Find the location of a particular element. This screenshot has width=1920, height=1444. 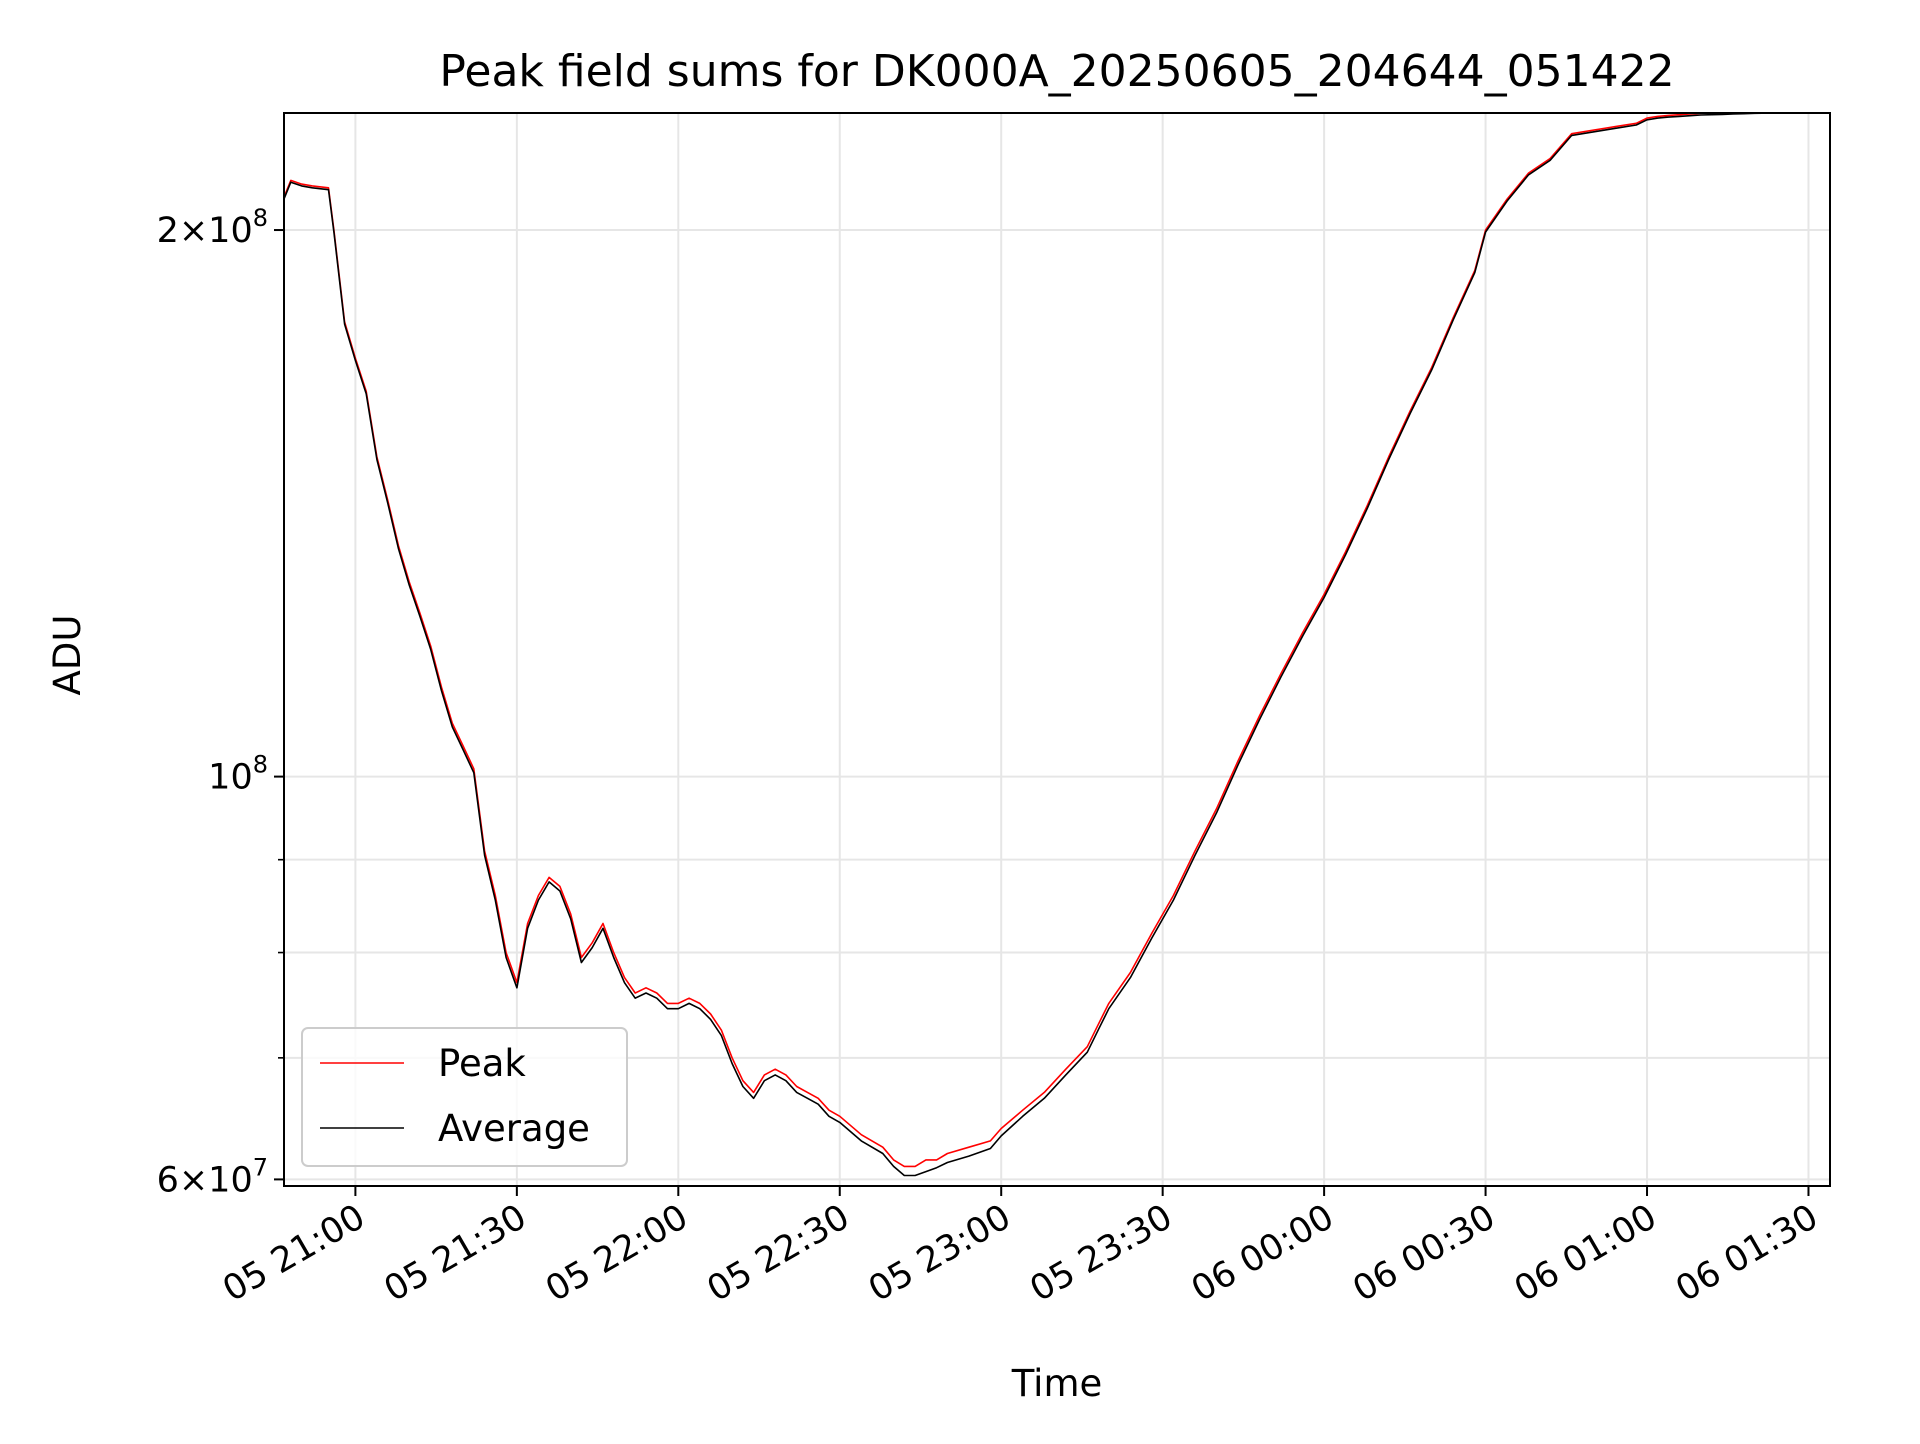

legend-label-average: Average is located at coordinates (514, 1128).